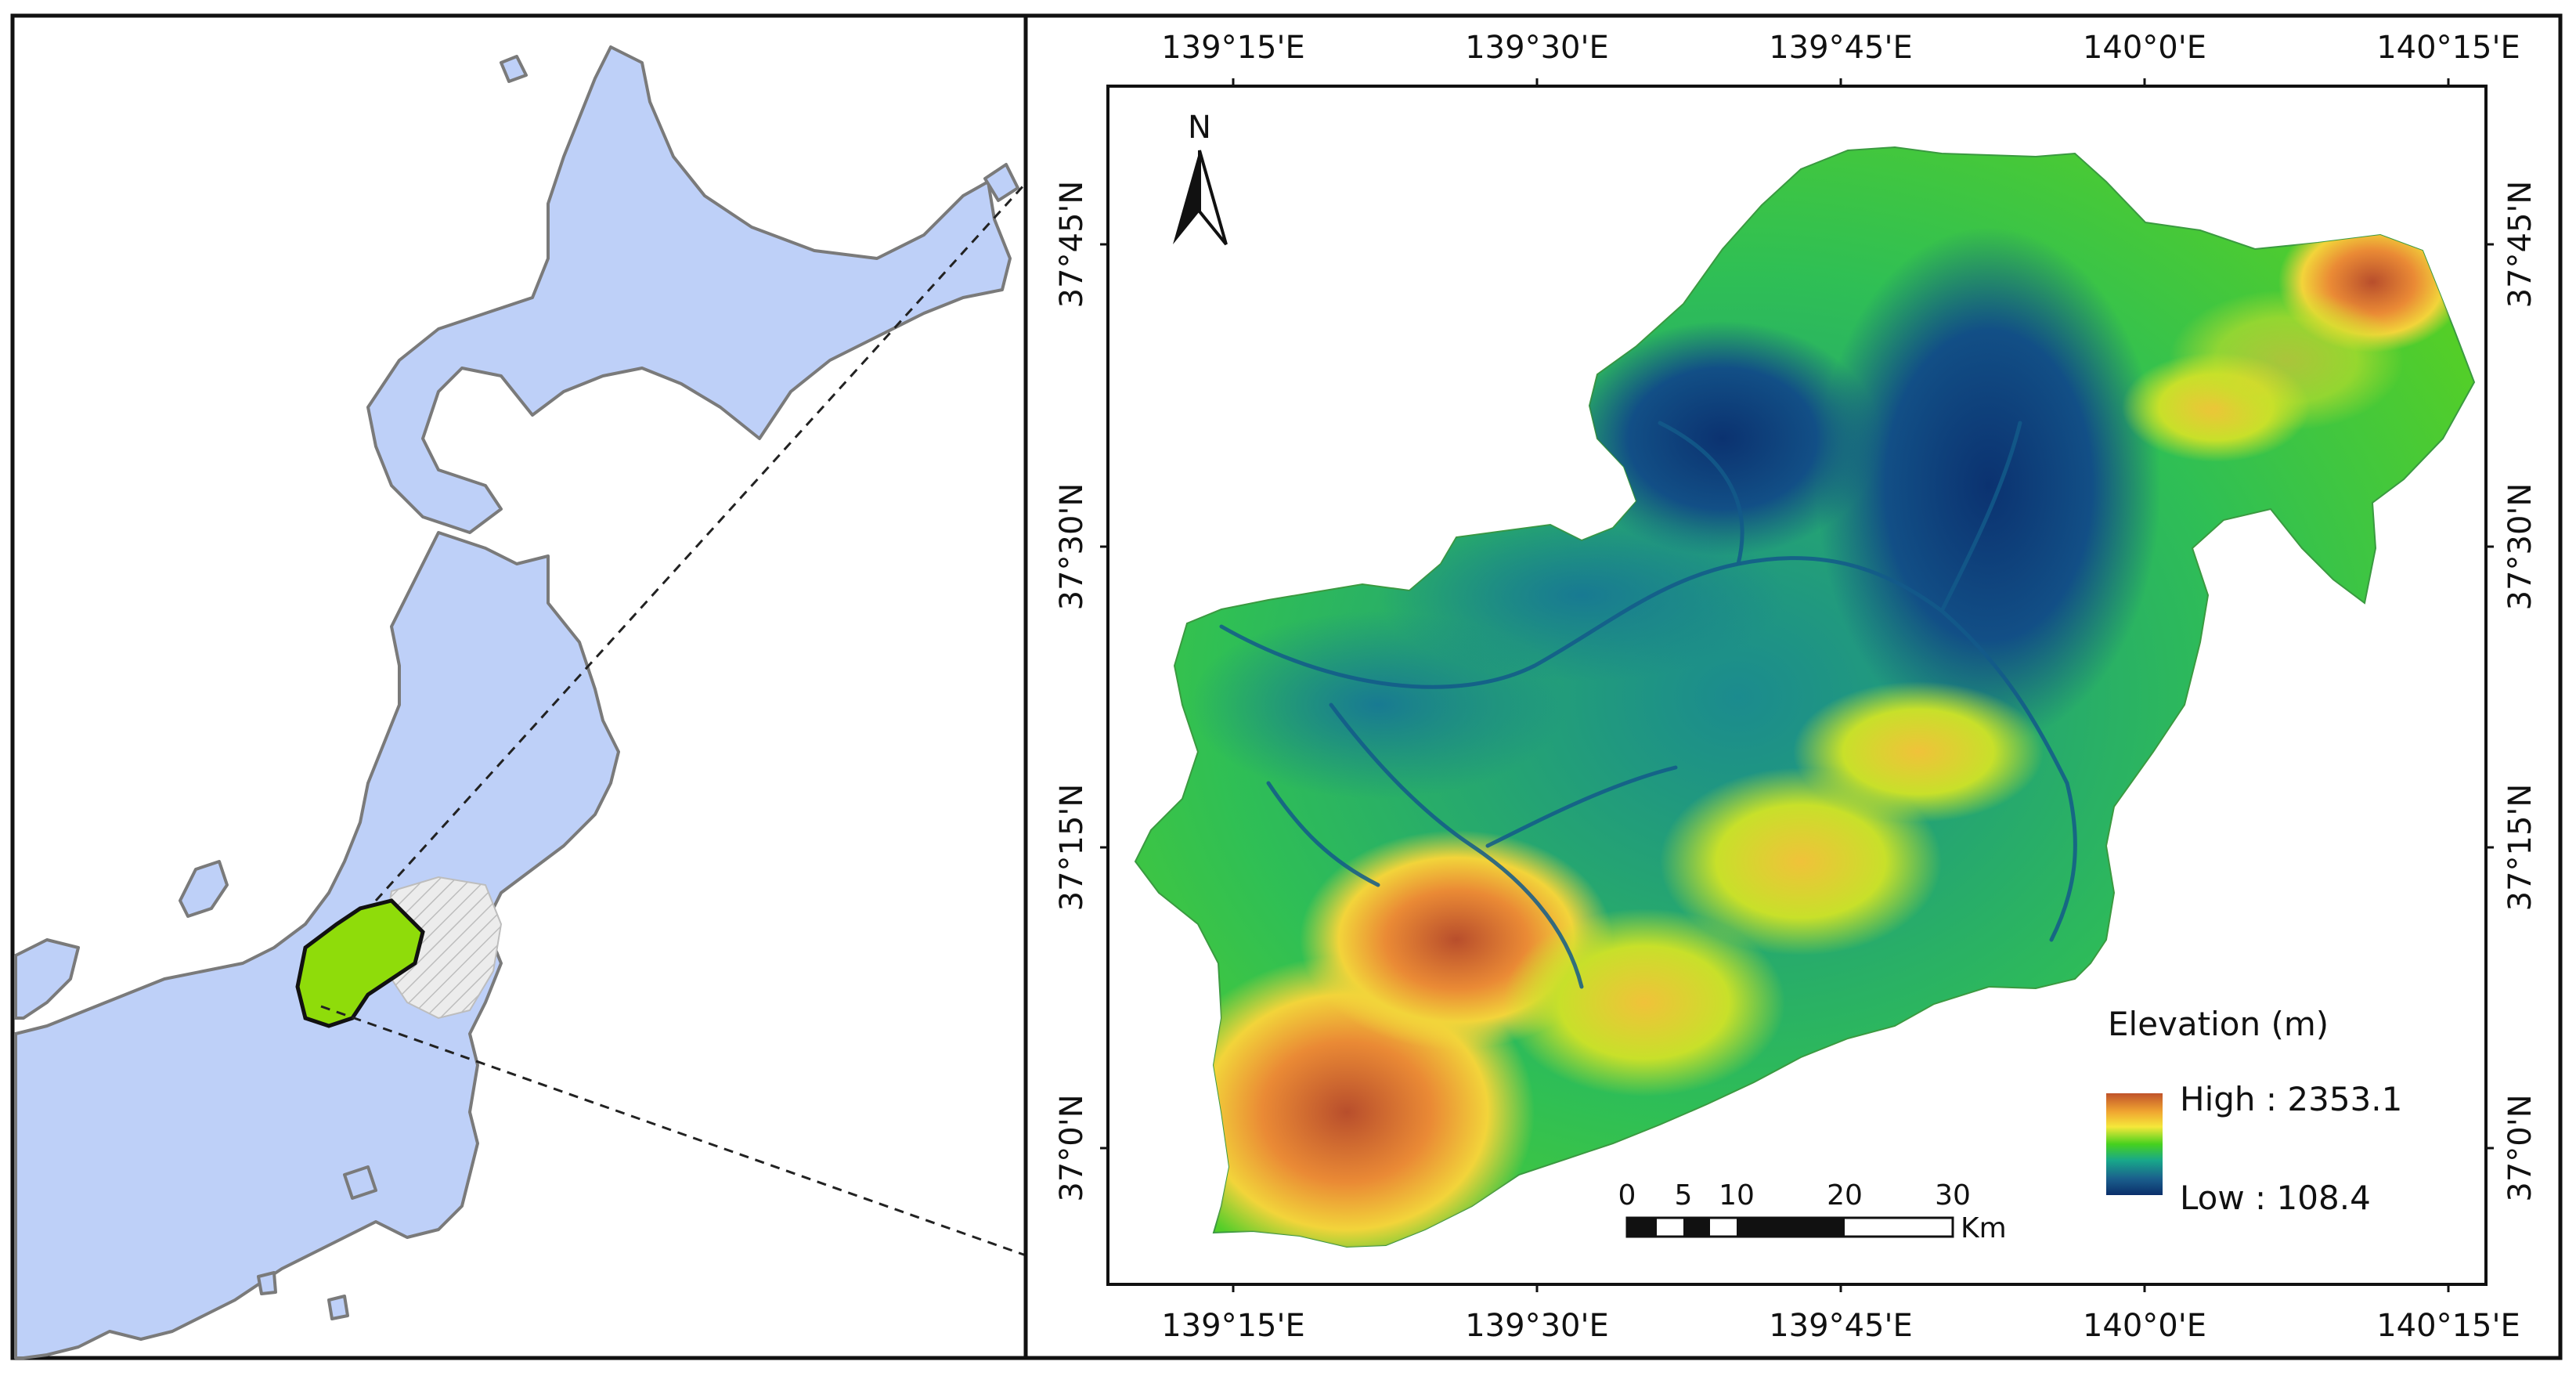 This screenshot has height=1376, width=2576. I want to click on elevation-legend: Elevation (m) High : 2353.1 Low : 108.4, so click(2254, 1111).